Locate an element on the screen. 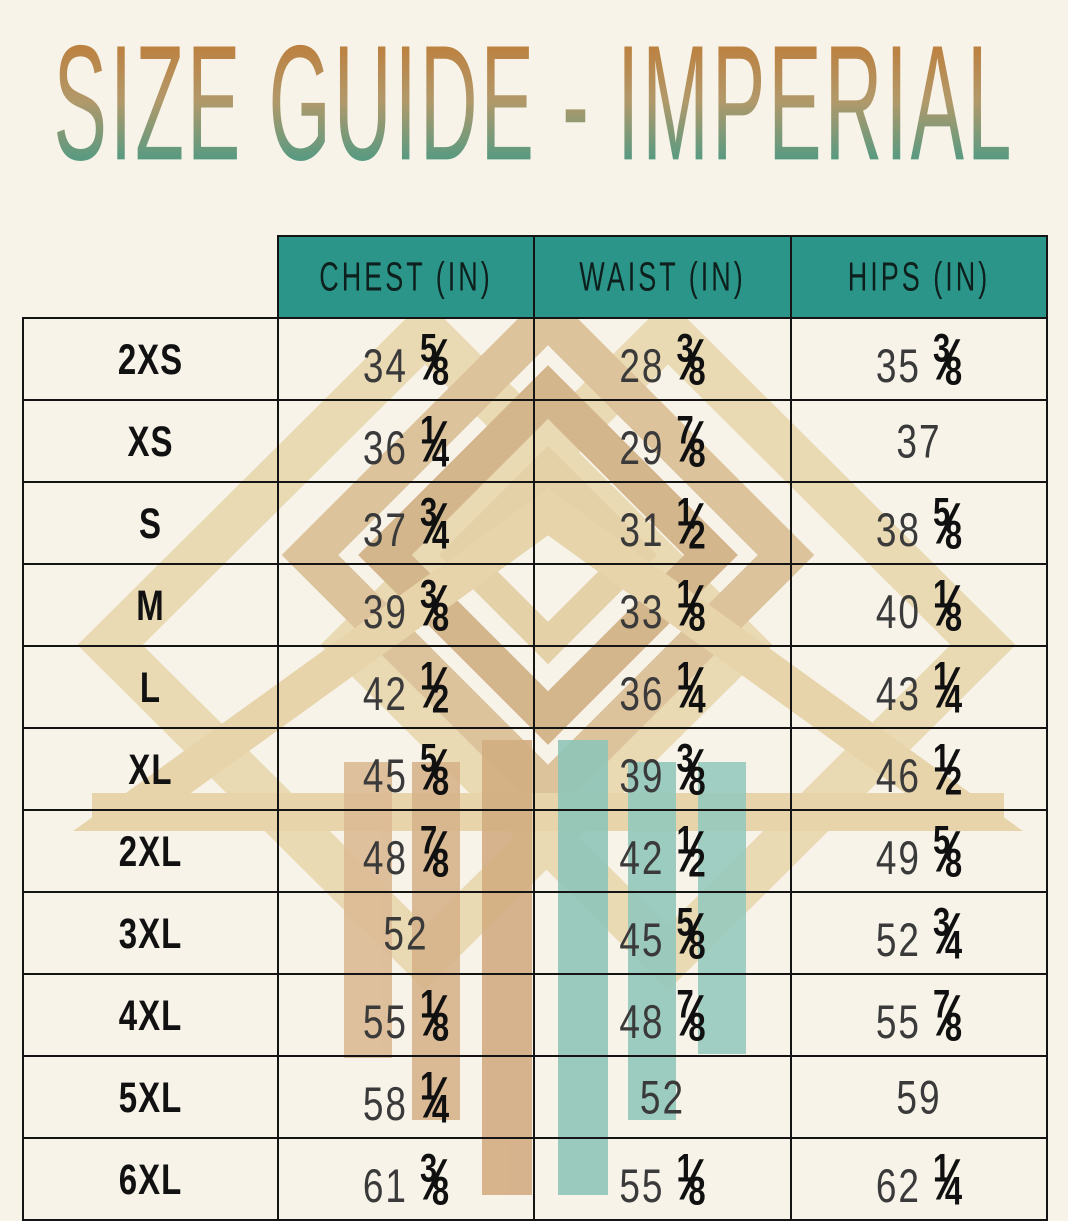 This screenshot has height=1221, width=1068. measurement-value: 59 is located at coordinates (919, 1097).